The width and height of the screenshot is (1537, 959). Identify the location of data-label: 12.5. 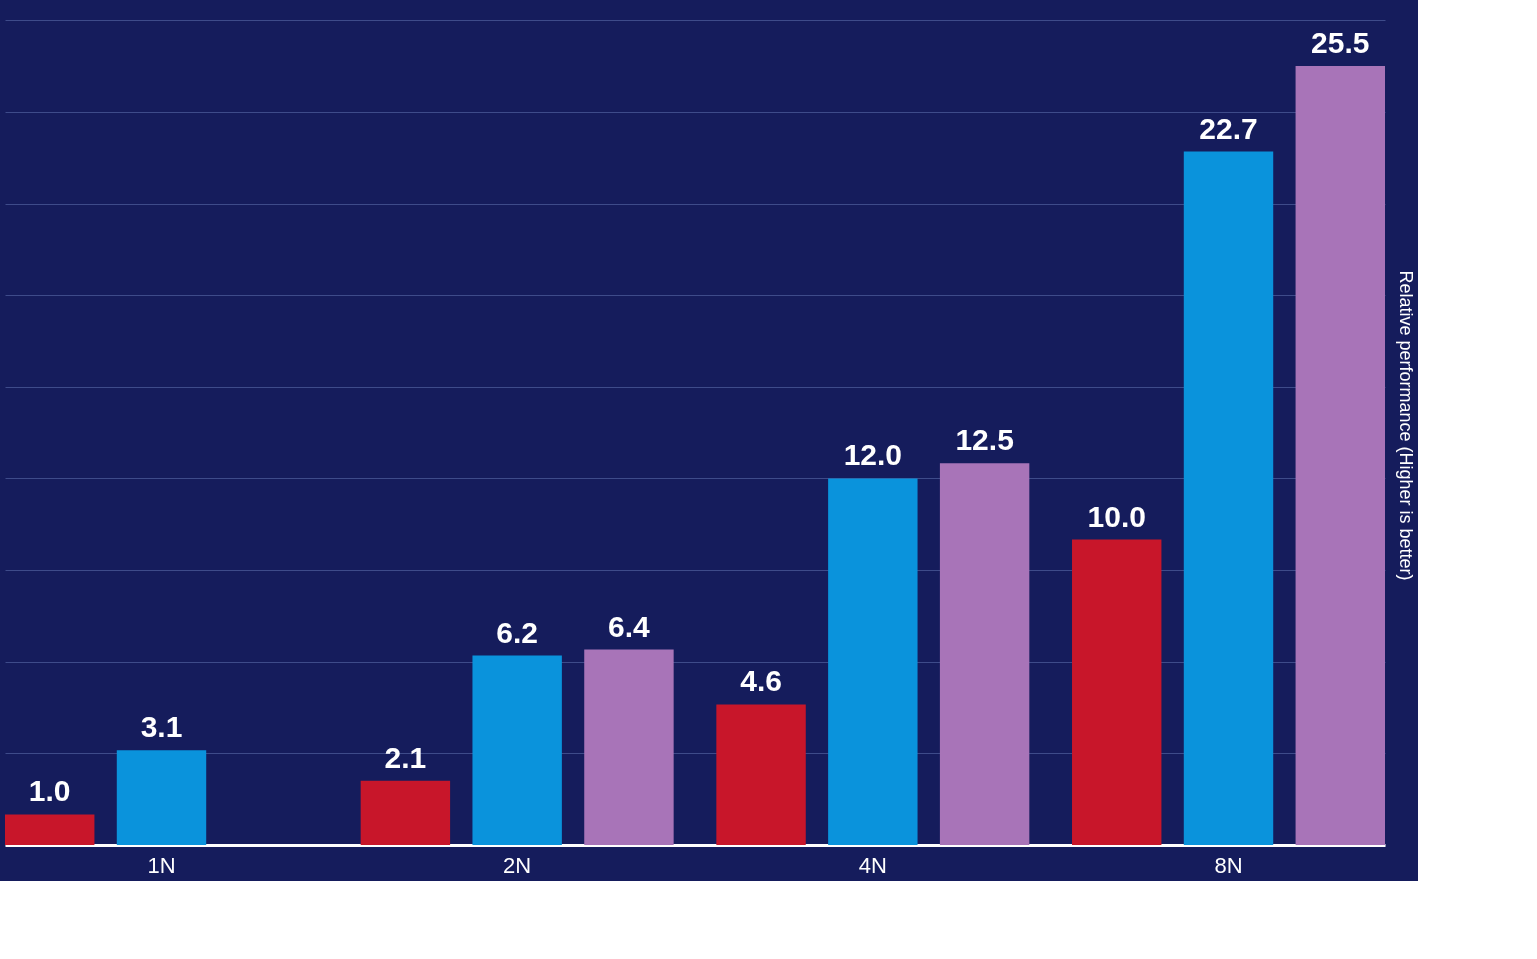
(984, 440).